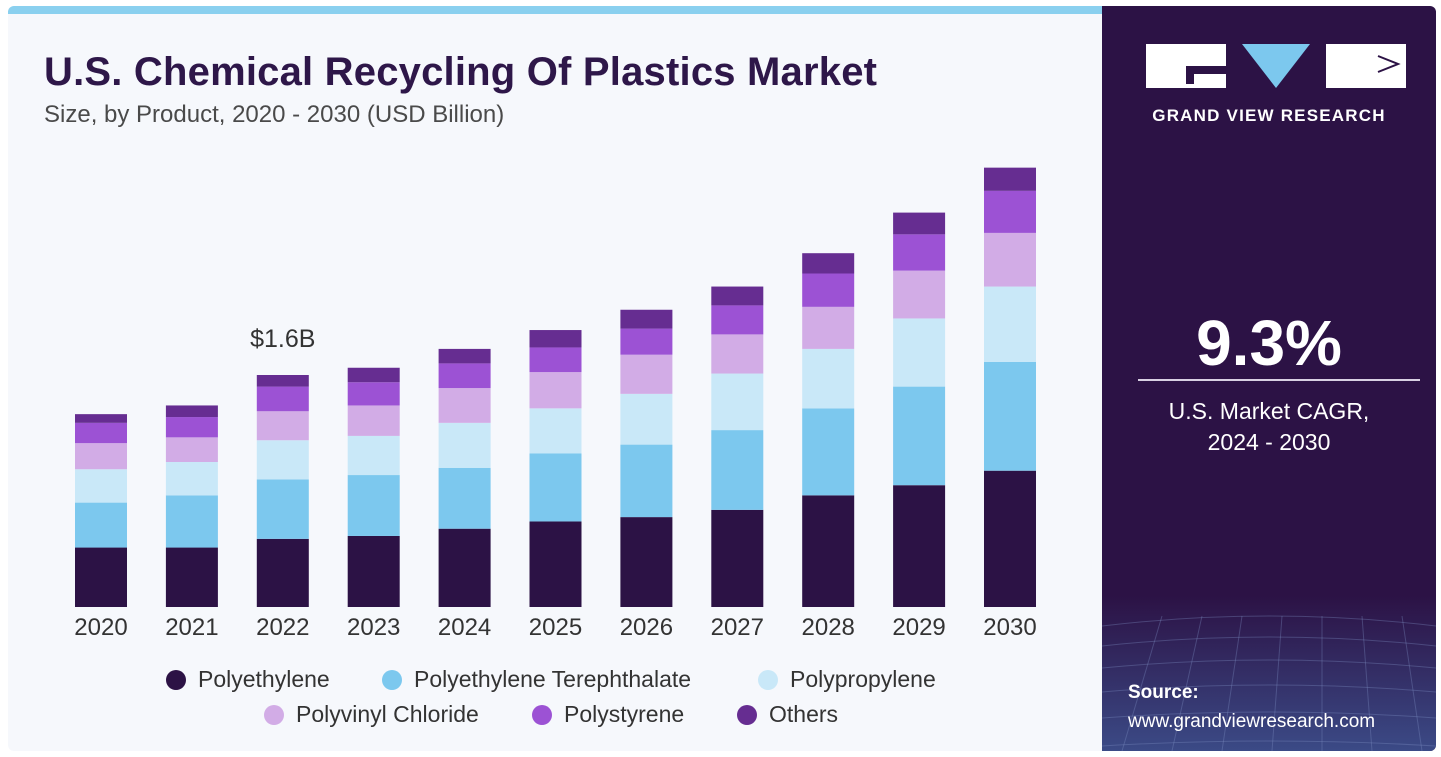 The image size is (1441, 757). Describe the element at coordinates (1252, 721) in the screenshot. I see `source-url: www.grandviewresearch.com` at that location.